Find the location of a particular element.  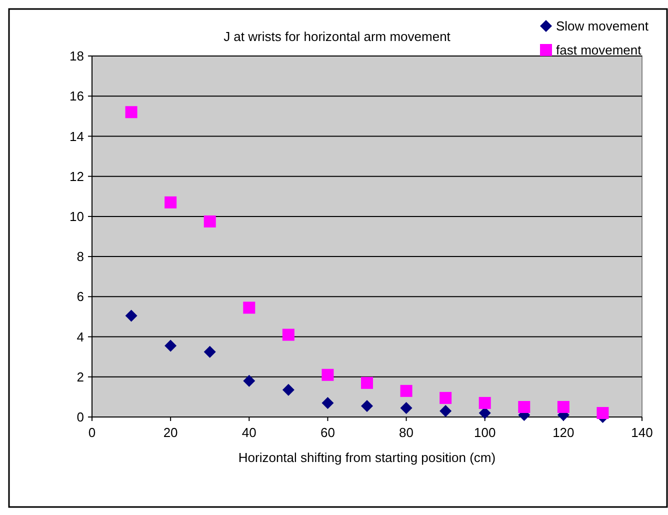

legend-label: fast movement is located at coordinates (599, 50).